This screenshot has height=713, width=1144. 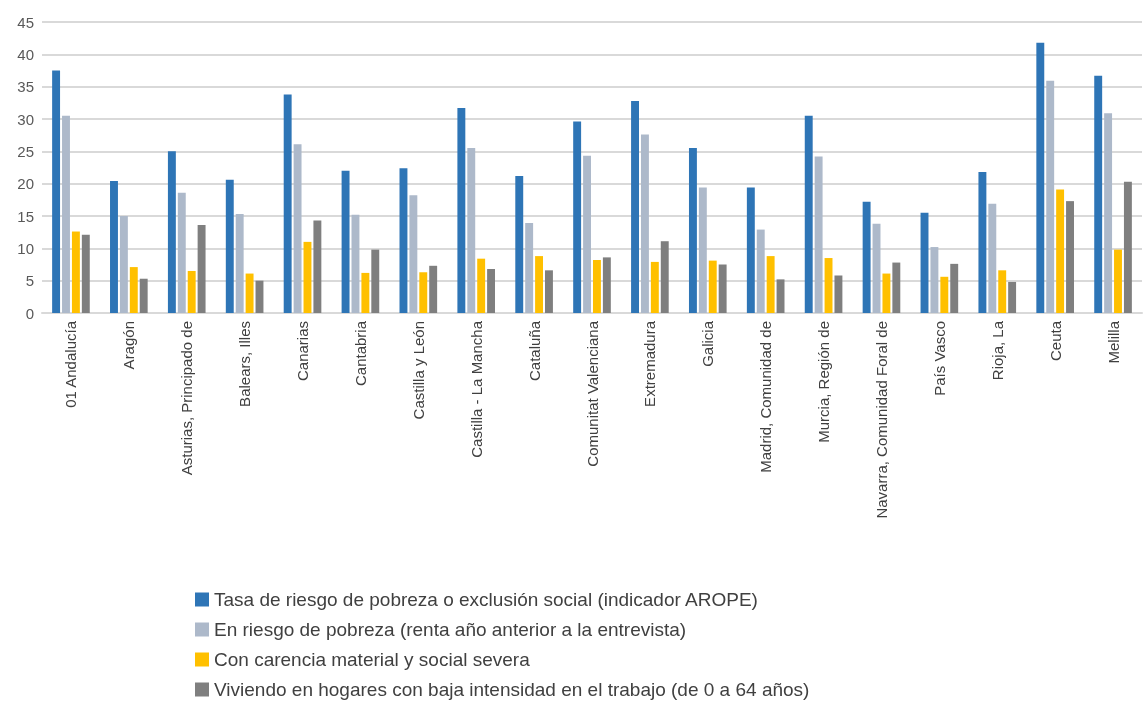 I want to click on x-tick-label: 01 Andalucía, so click(x=71, y=364).